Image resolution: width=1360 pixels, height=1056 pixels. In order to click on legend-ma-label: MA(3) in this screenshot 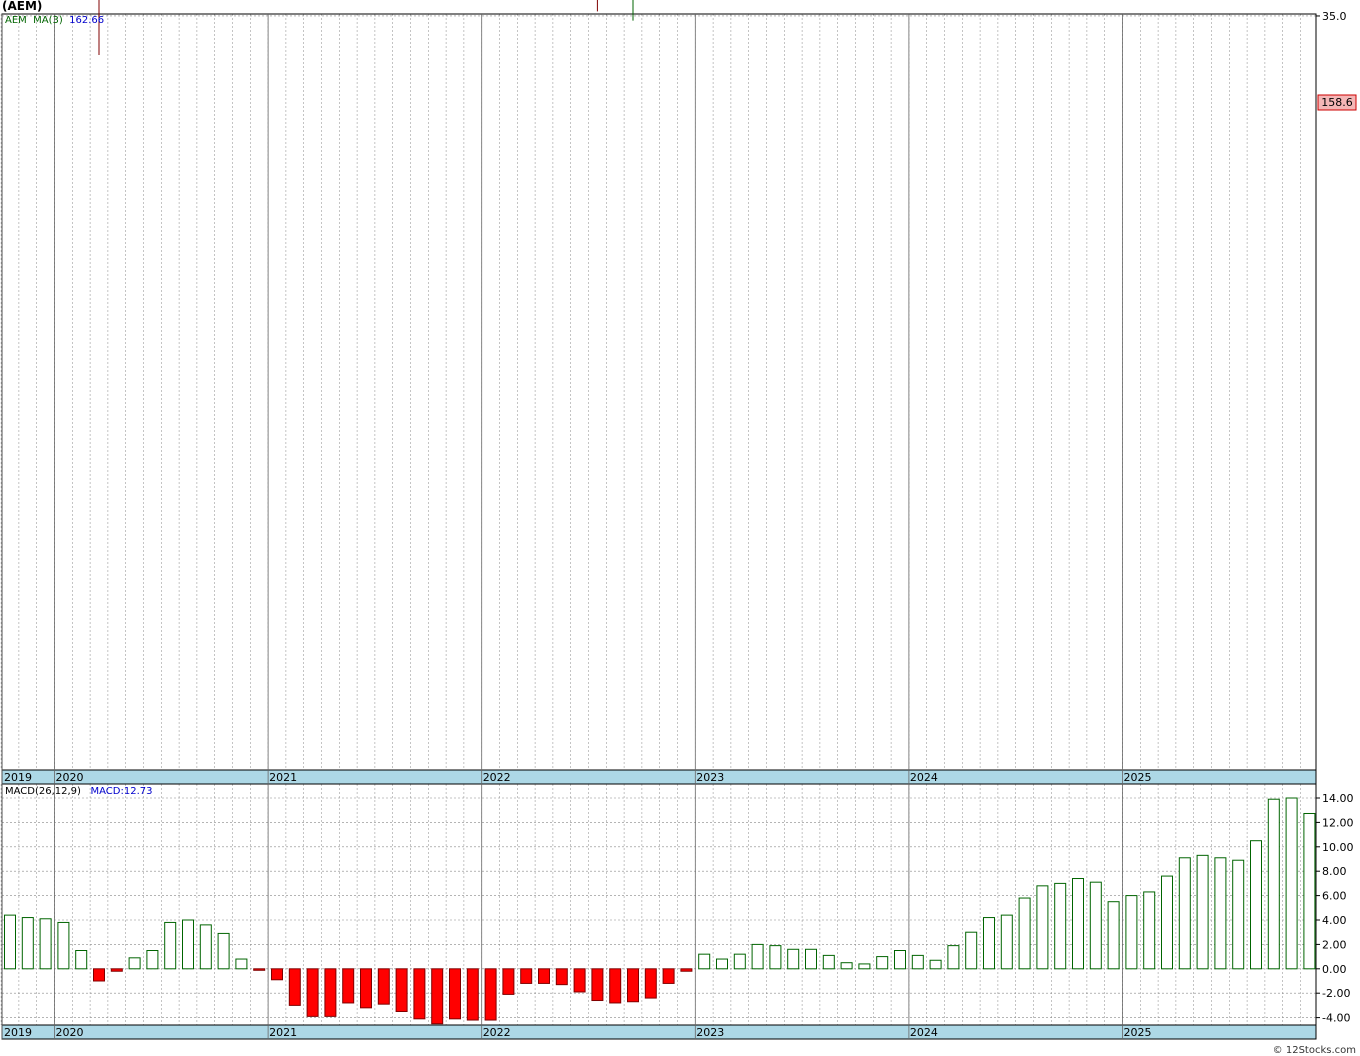, I will do `click(48, 20)`.